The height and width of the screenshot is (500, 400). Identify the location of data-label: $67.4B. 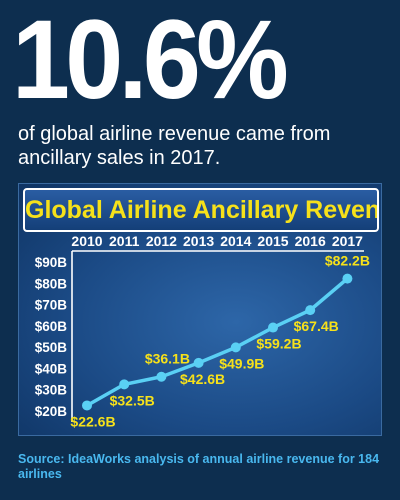
(316, 326).